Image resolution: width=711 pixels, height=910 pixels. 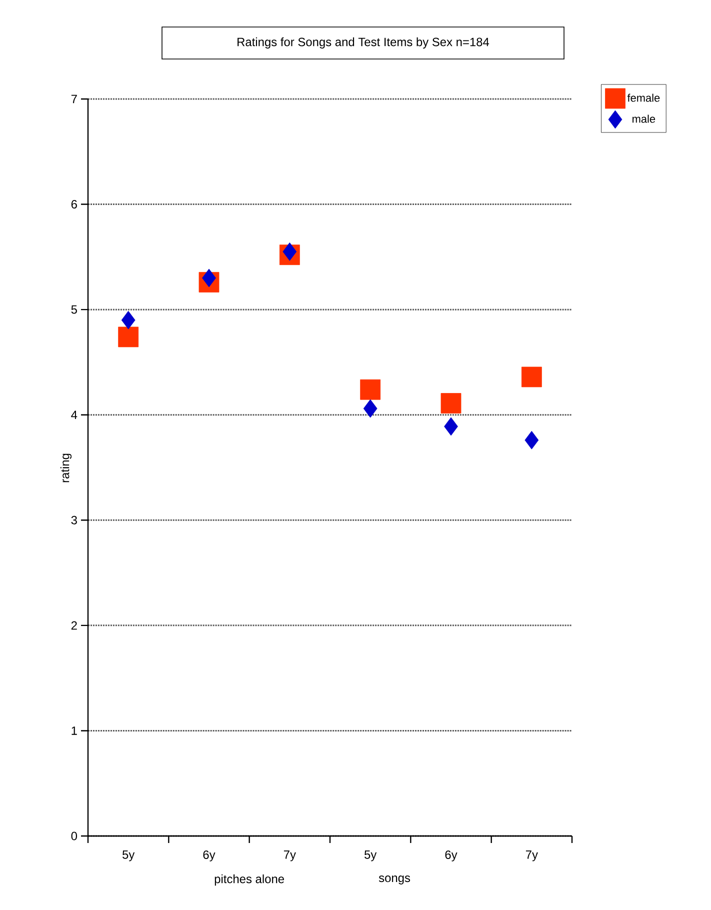 I want to click on y-tick-label: 0, so click(x=74, y=836).